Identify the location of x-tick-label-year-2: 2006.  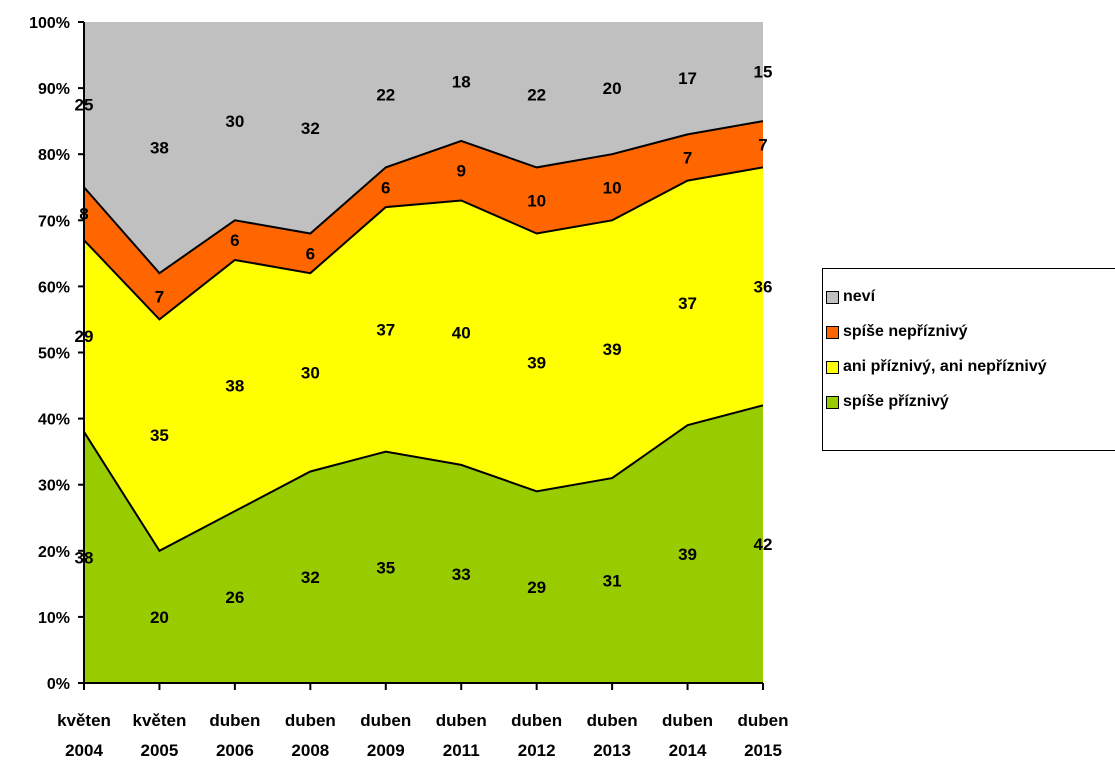
(235, 750).